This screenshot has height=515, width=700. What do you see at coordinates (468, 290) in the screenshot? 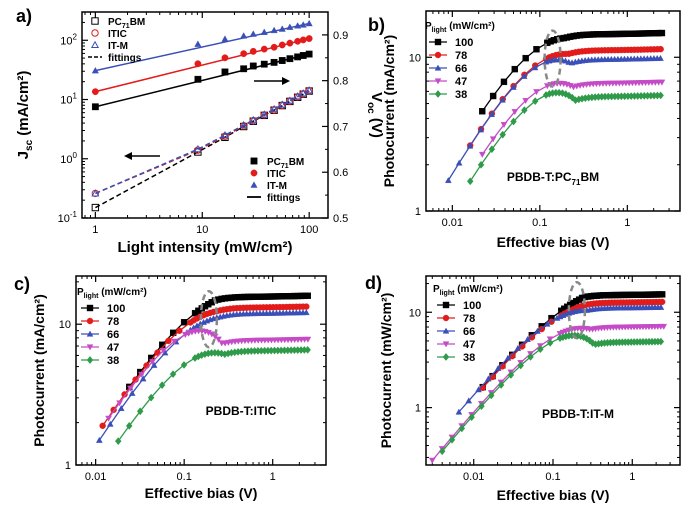
I see `legend-title: Plight (mW/cm²)` at bounding box center [468, 290].